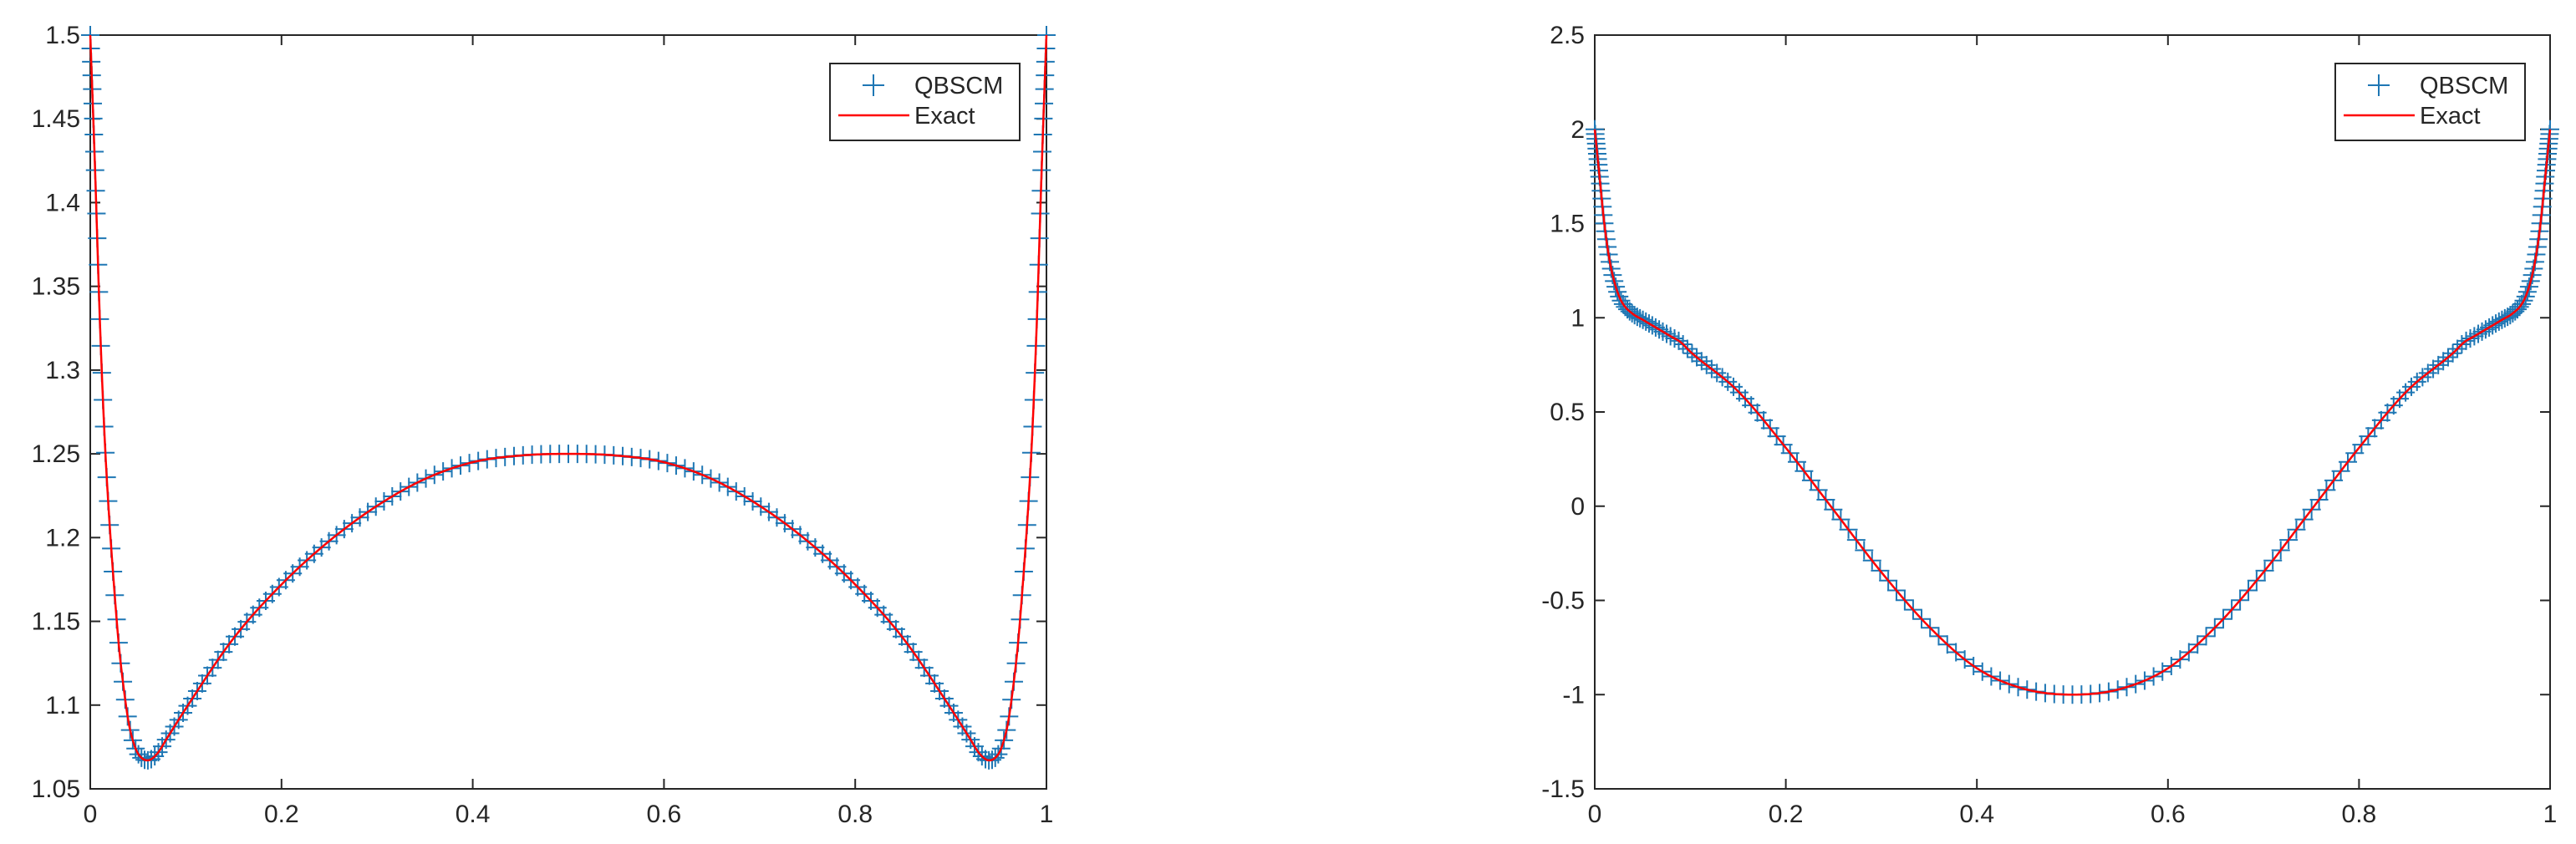 The height and width of the screenshot is (844, 2576). What do you see at coordinates (62, 538) in the screenshot?
I see `y-tick-label: 1.2` at bounding box center [62, 538].